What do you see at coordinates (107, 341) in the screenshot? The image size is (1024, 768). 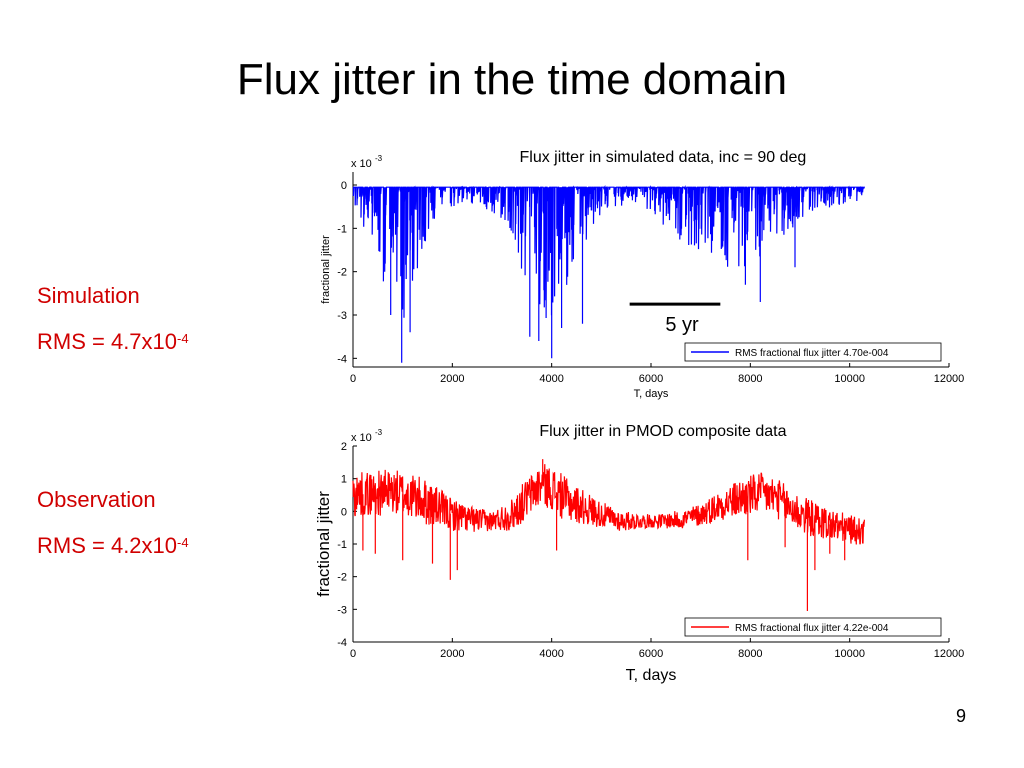 I see `simulation-rms-text: RMS = 4.7x10` at bounding box center [107, 341].